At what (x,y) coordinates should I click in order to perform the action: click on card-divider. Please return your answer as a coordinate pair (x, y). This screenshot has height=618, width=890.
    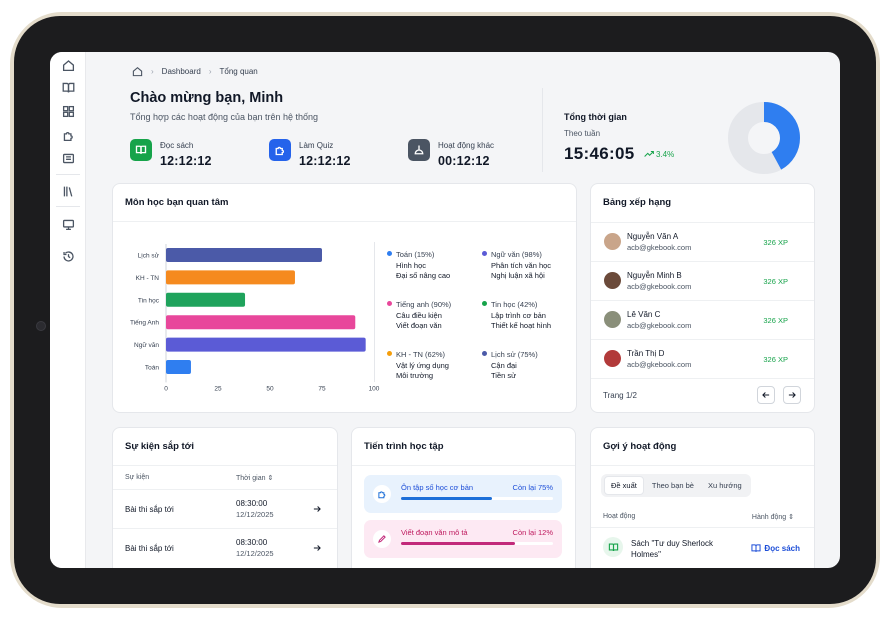
    Looking at the image, I should click on (702, 465).